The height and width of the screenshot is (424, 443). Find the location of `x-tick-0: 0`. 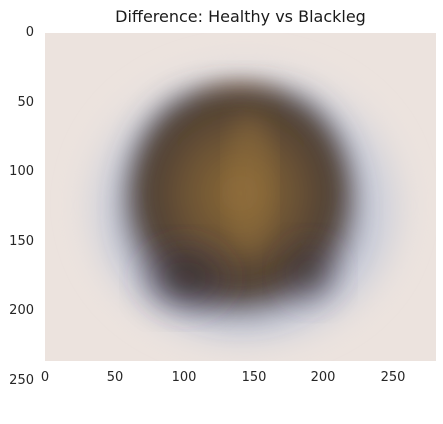

x-tick-0: 0 is located at coordinates (45, 377).